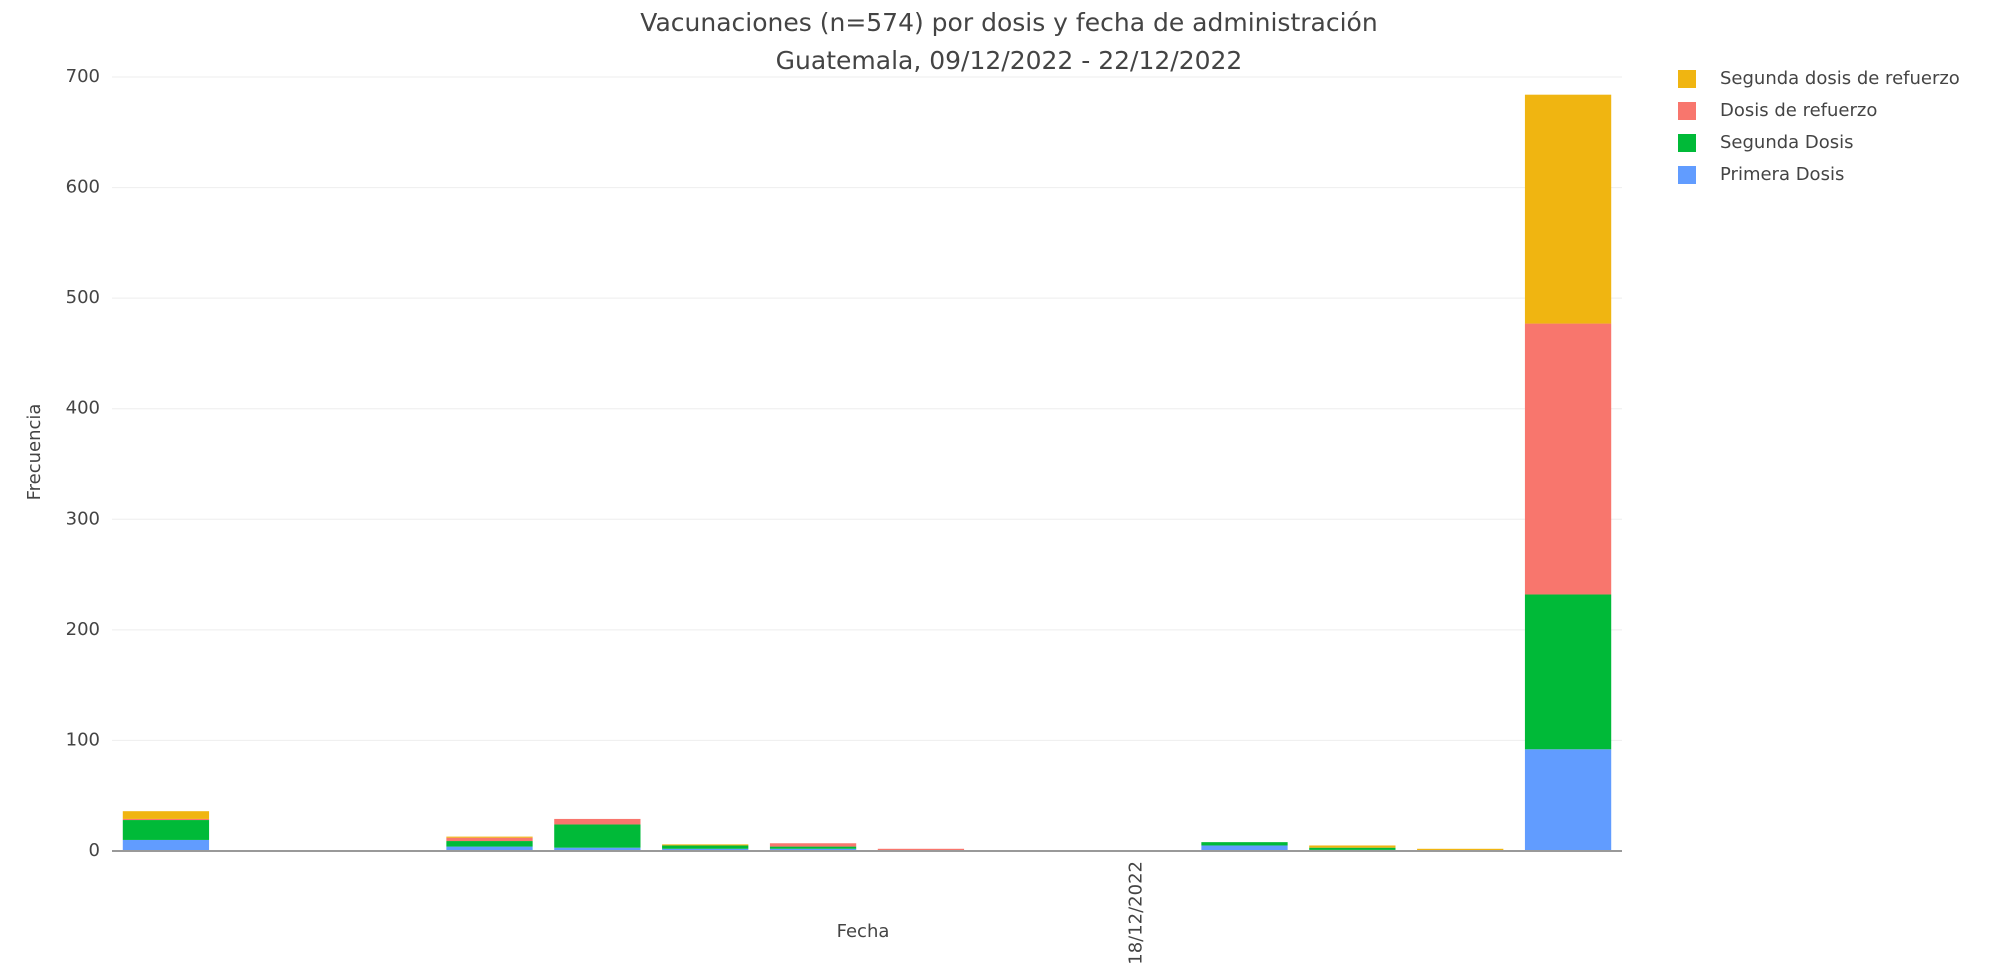 This screenshot has width=2010, height=980. I want to click on x-tick-label: 18/12/2022, so click(1136, 913).